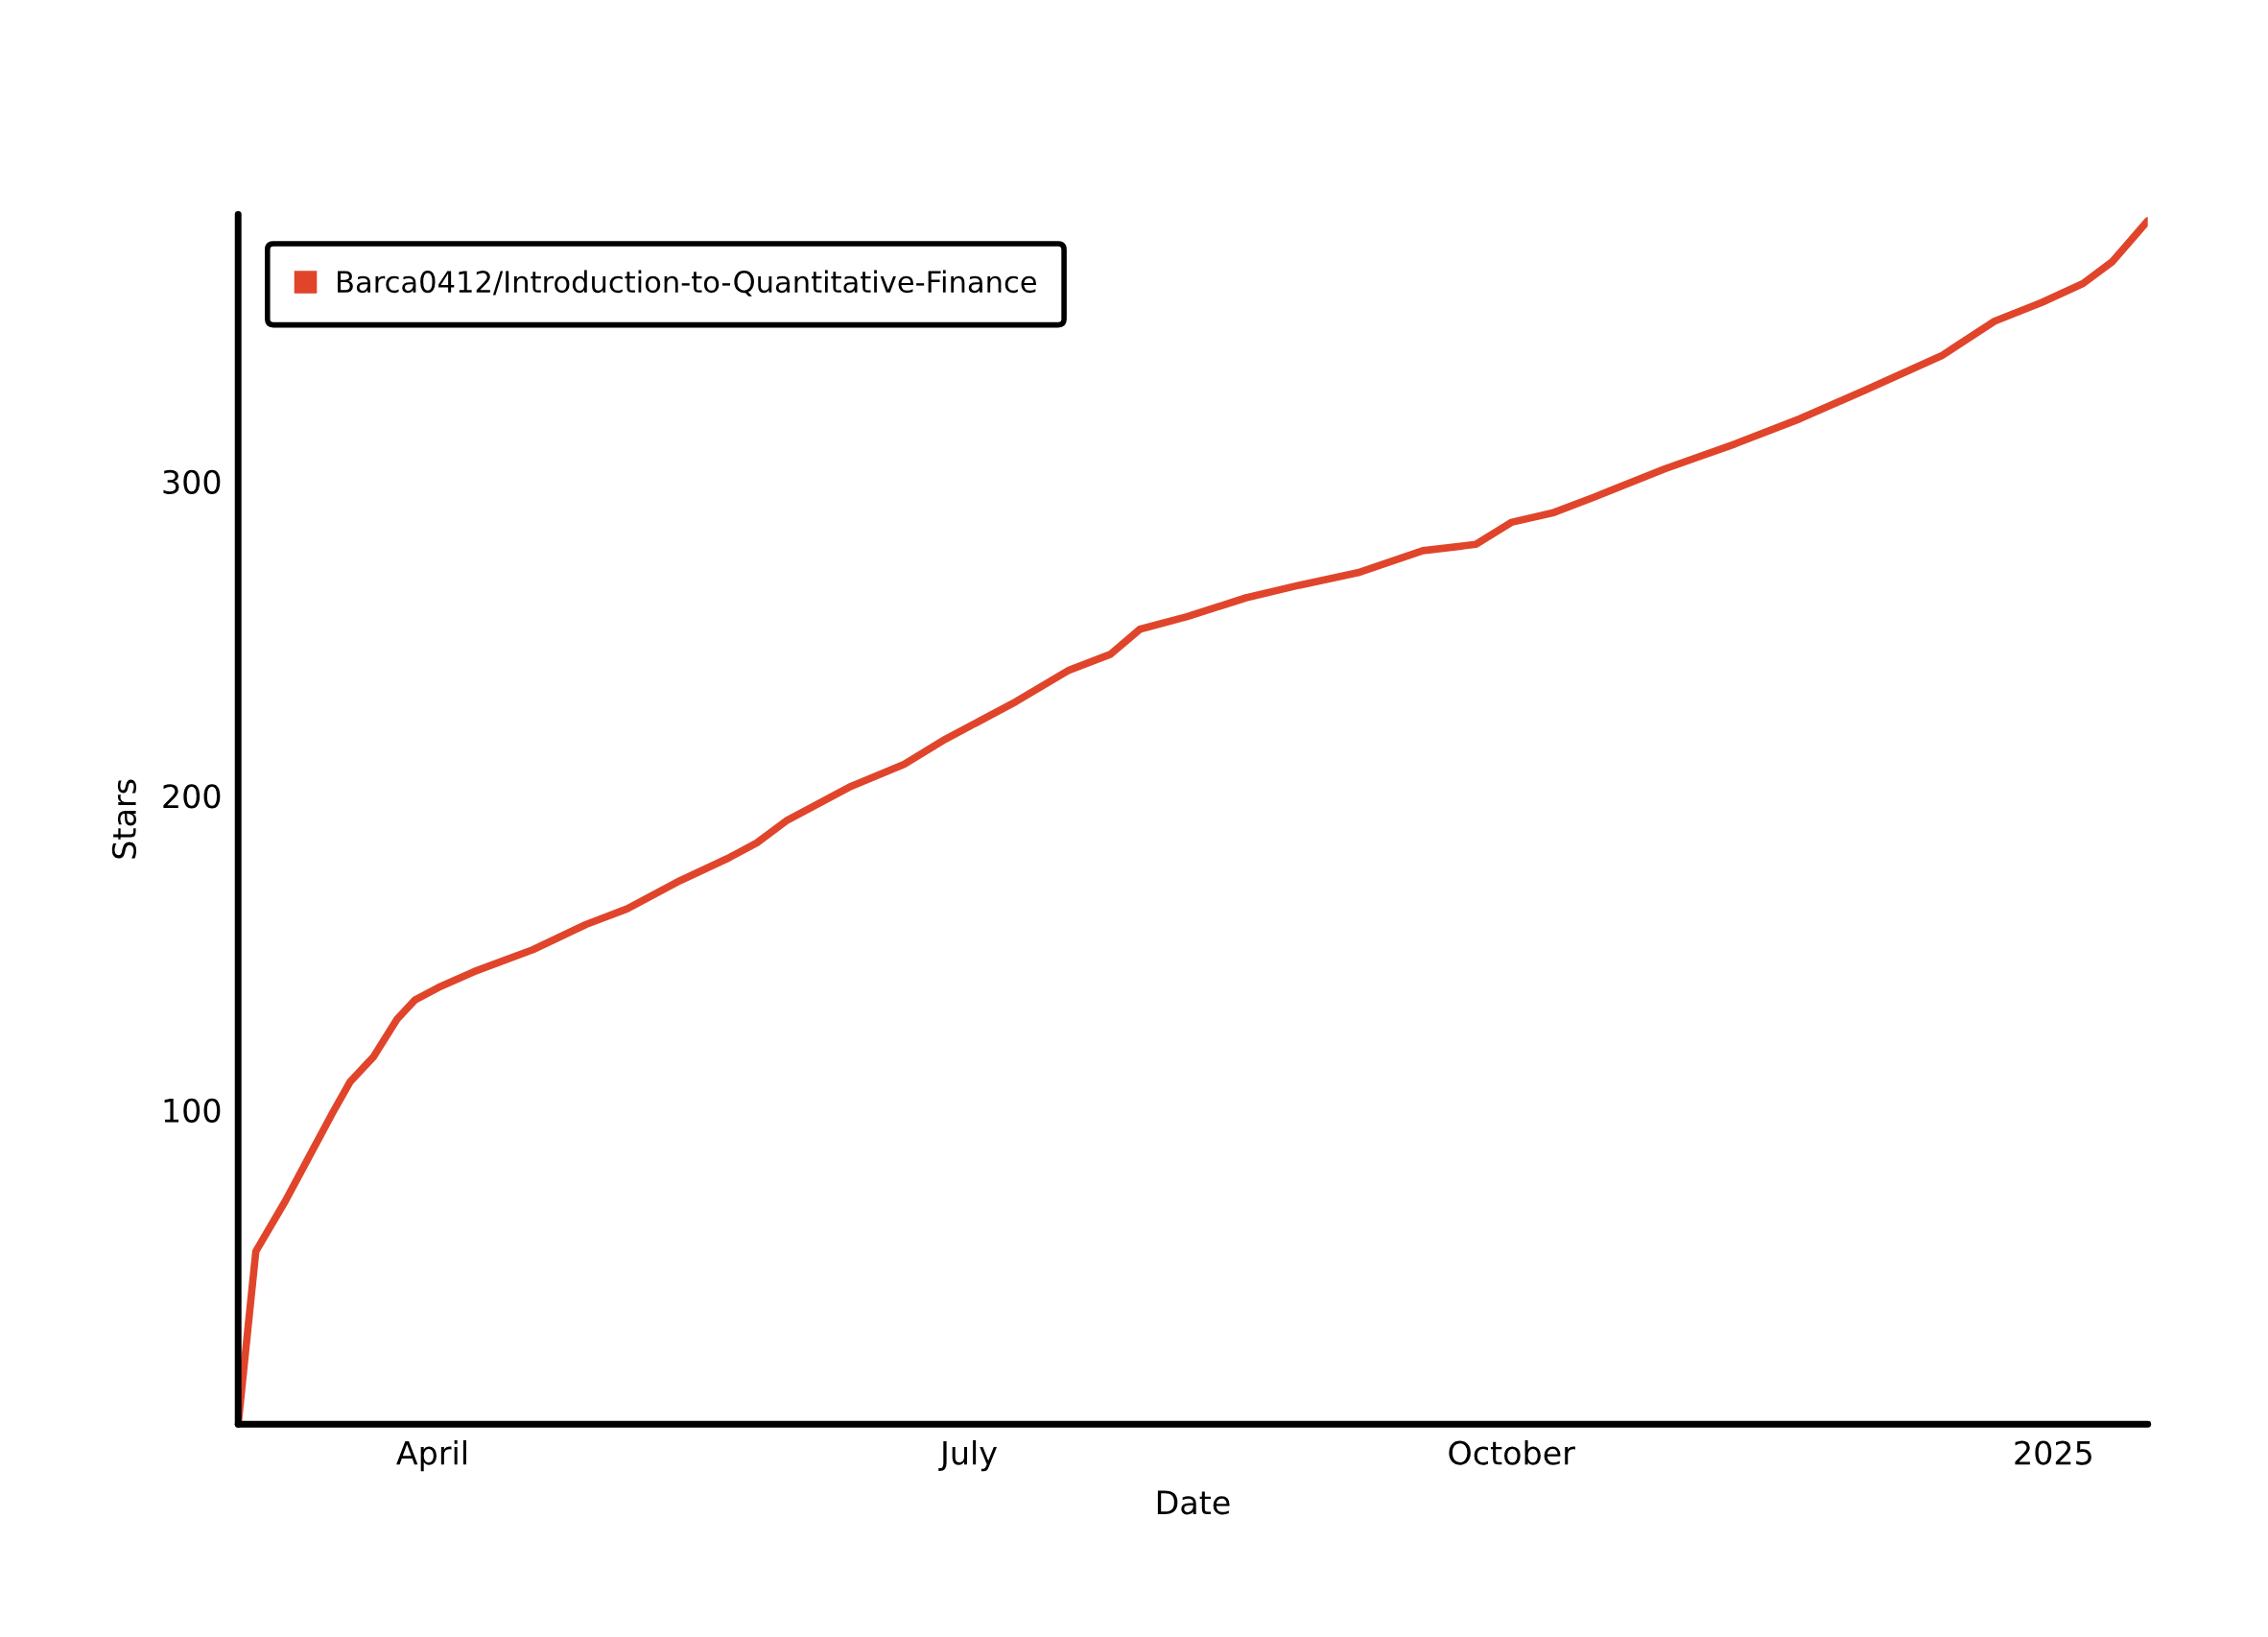  What do you see at coordinates (2053, 1452) in the screenshot?
I see `x-tick-label: 2025` at bounding box center [2053, 1452].